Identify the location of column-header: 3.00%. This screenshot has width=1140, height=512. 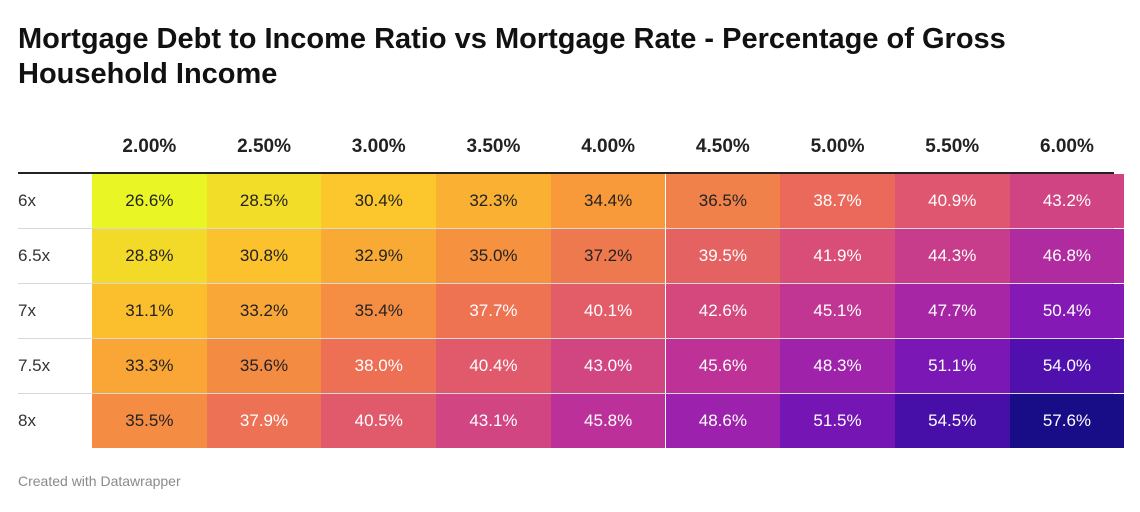
(378, 146).